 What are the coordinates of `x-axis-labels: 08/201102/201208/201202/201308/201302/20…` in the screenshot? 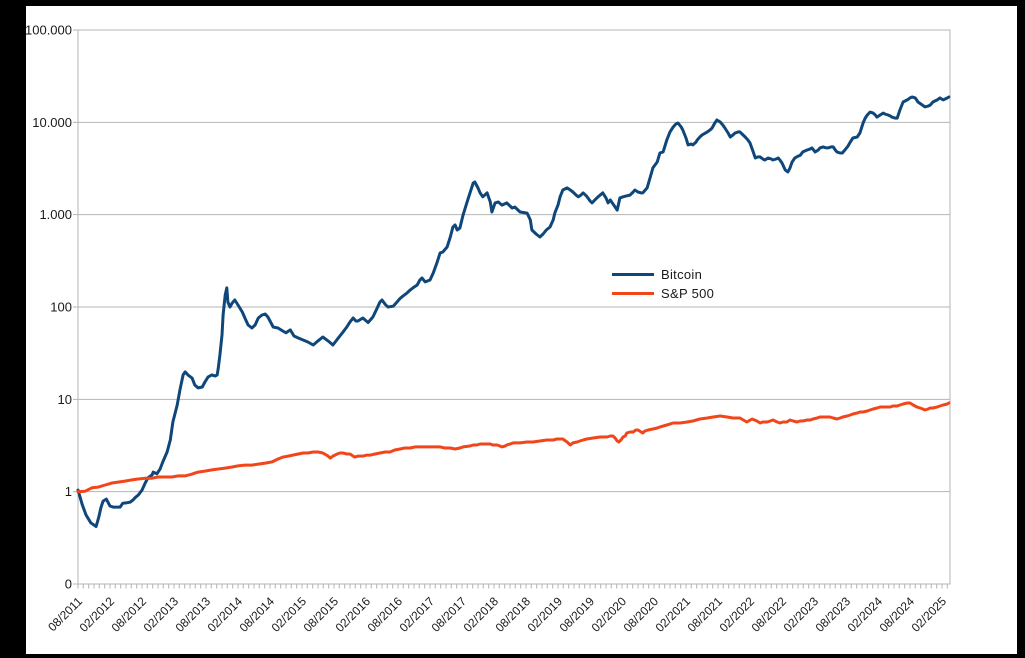 It's located at (497, 614).